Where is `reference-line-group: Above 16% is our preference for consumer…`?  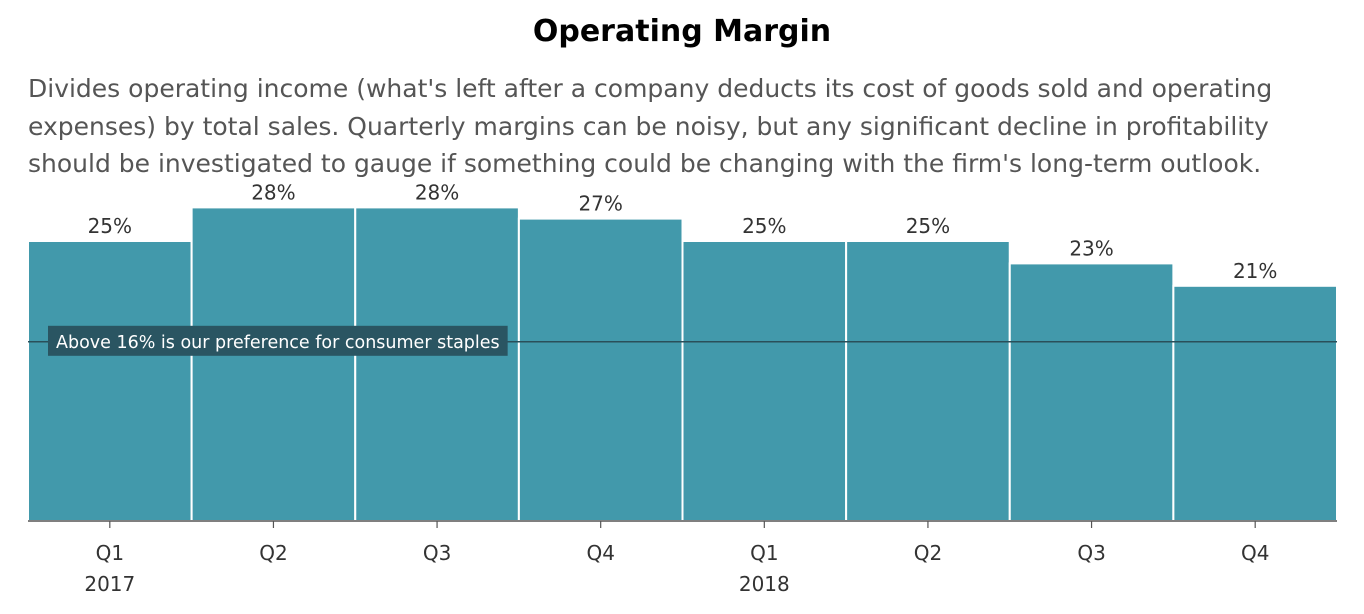
reference-line-group: Above 16% is our preference for consumer… is located at coordinates (682, 340).